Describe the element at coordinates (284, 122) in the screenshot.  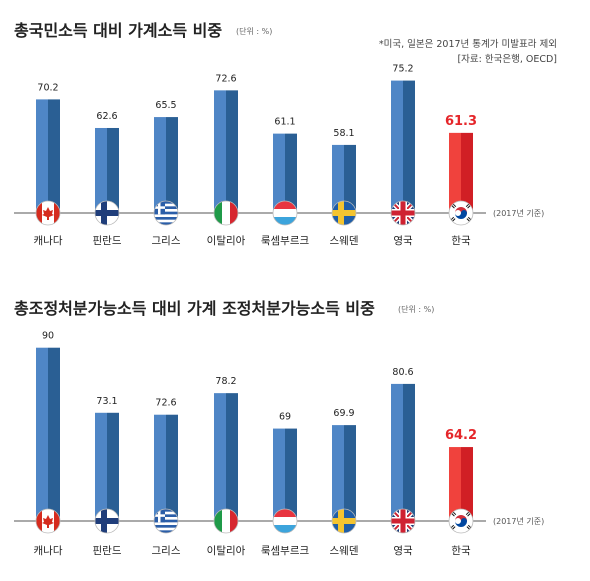
I see `data-label: 61.1` at that location.